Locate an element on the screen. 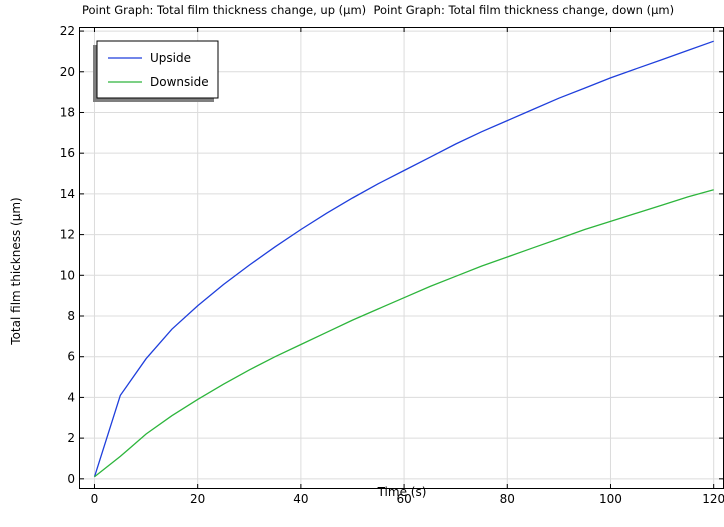  legend: Upside Downside is located at coordinates (156, 71).